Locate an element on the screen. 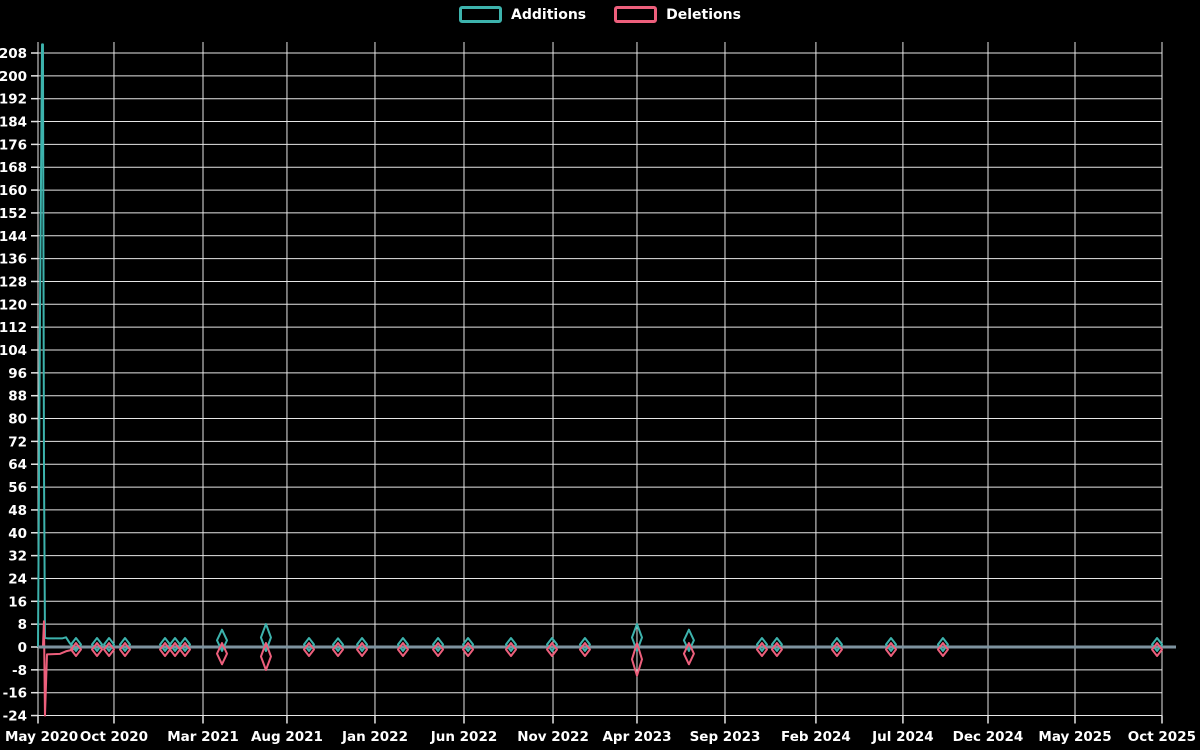  y-tick-label: 8 is located at coordinates (22, 625).